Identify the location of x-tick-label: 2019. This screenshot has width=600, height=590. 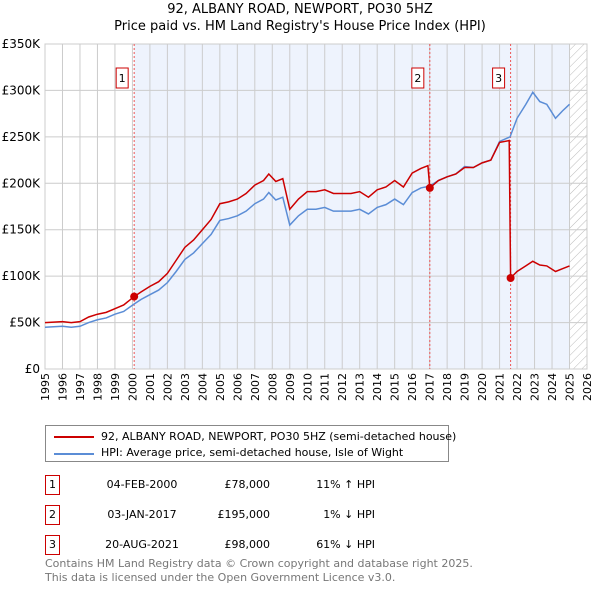
(465, 387).